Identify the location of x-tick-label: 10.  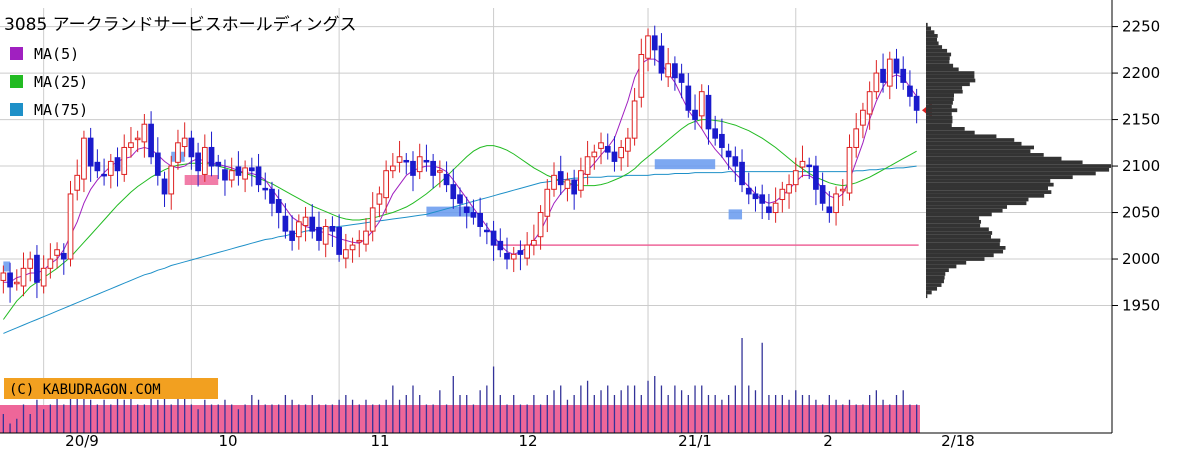
(227, 441).